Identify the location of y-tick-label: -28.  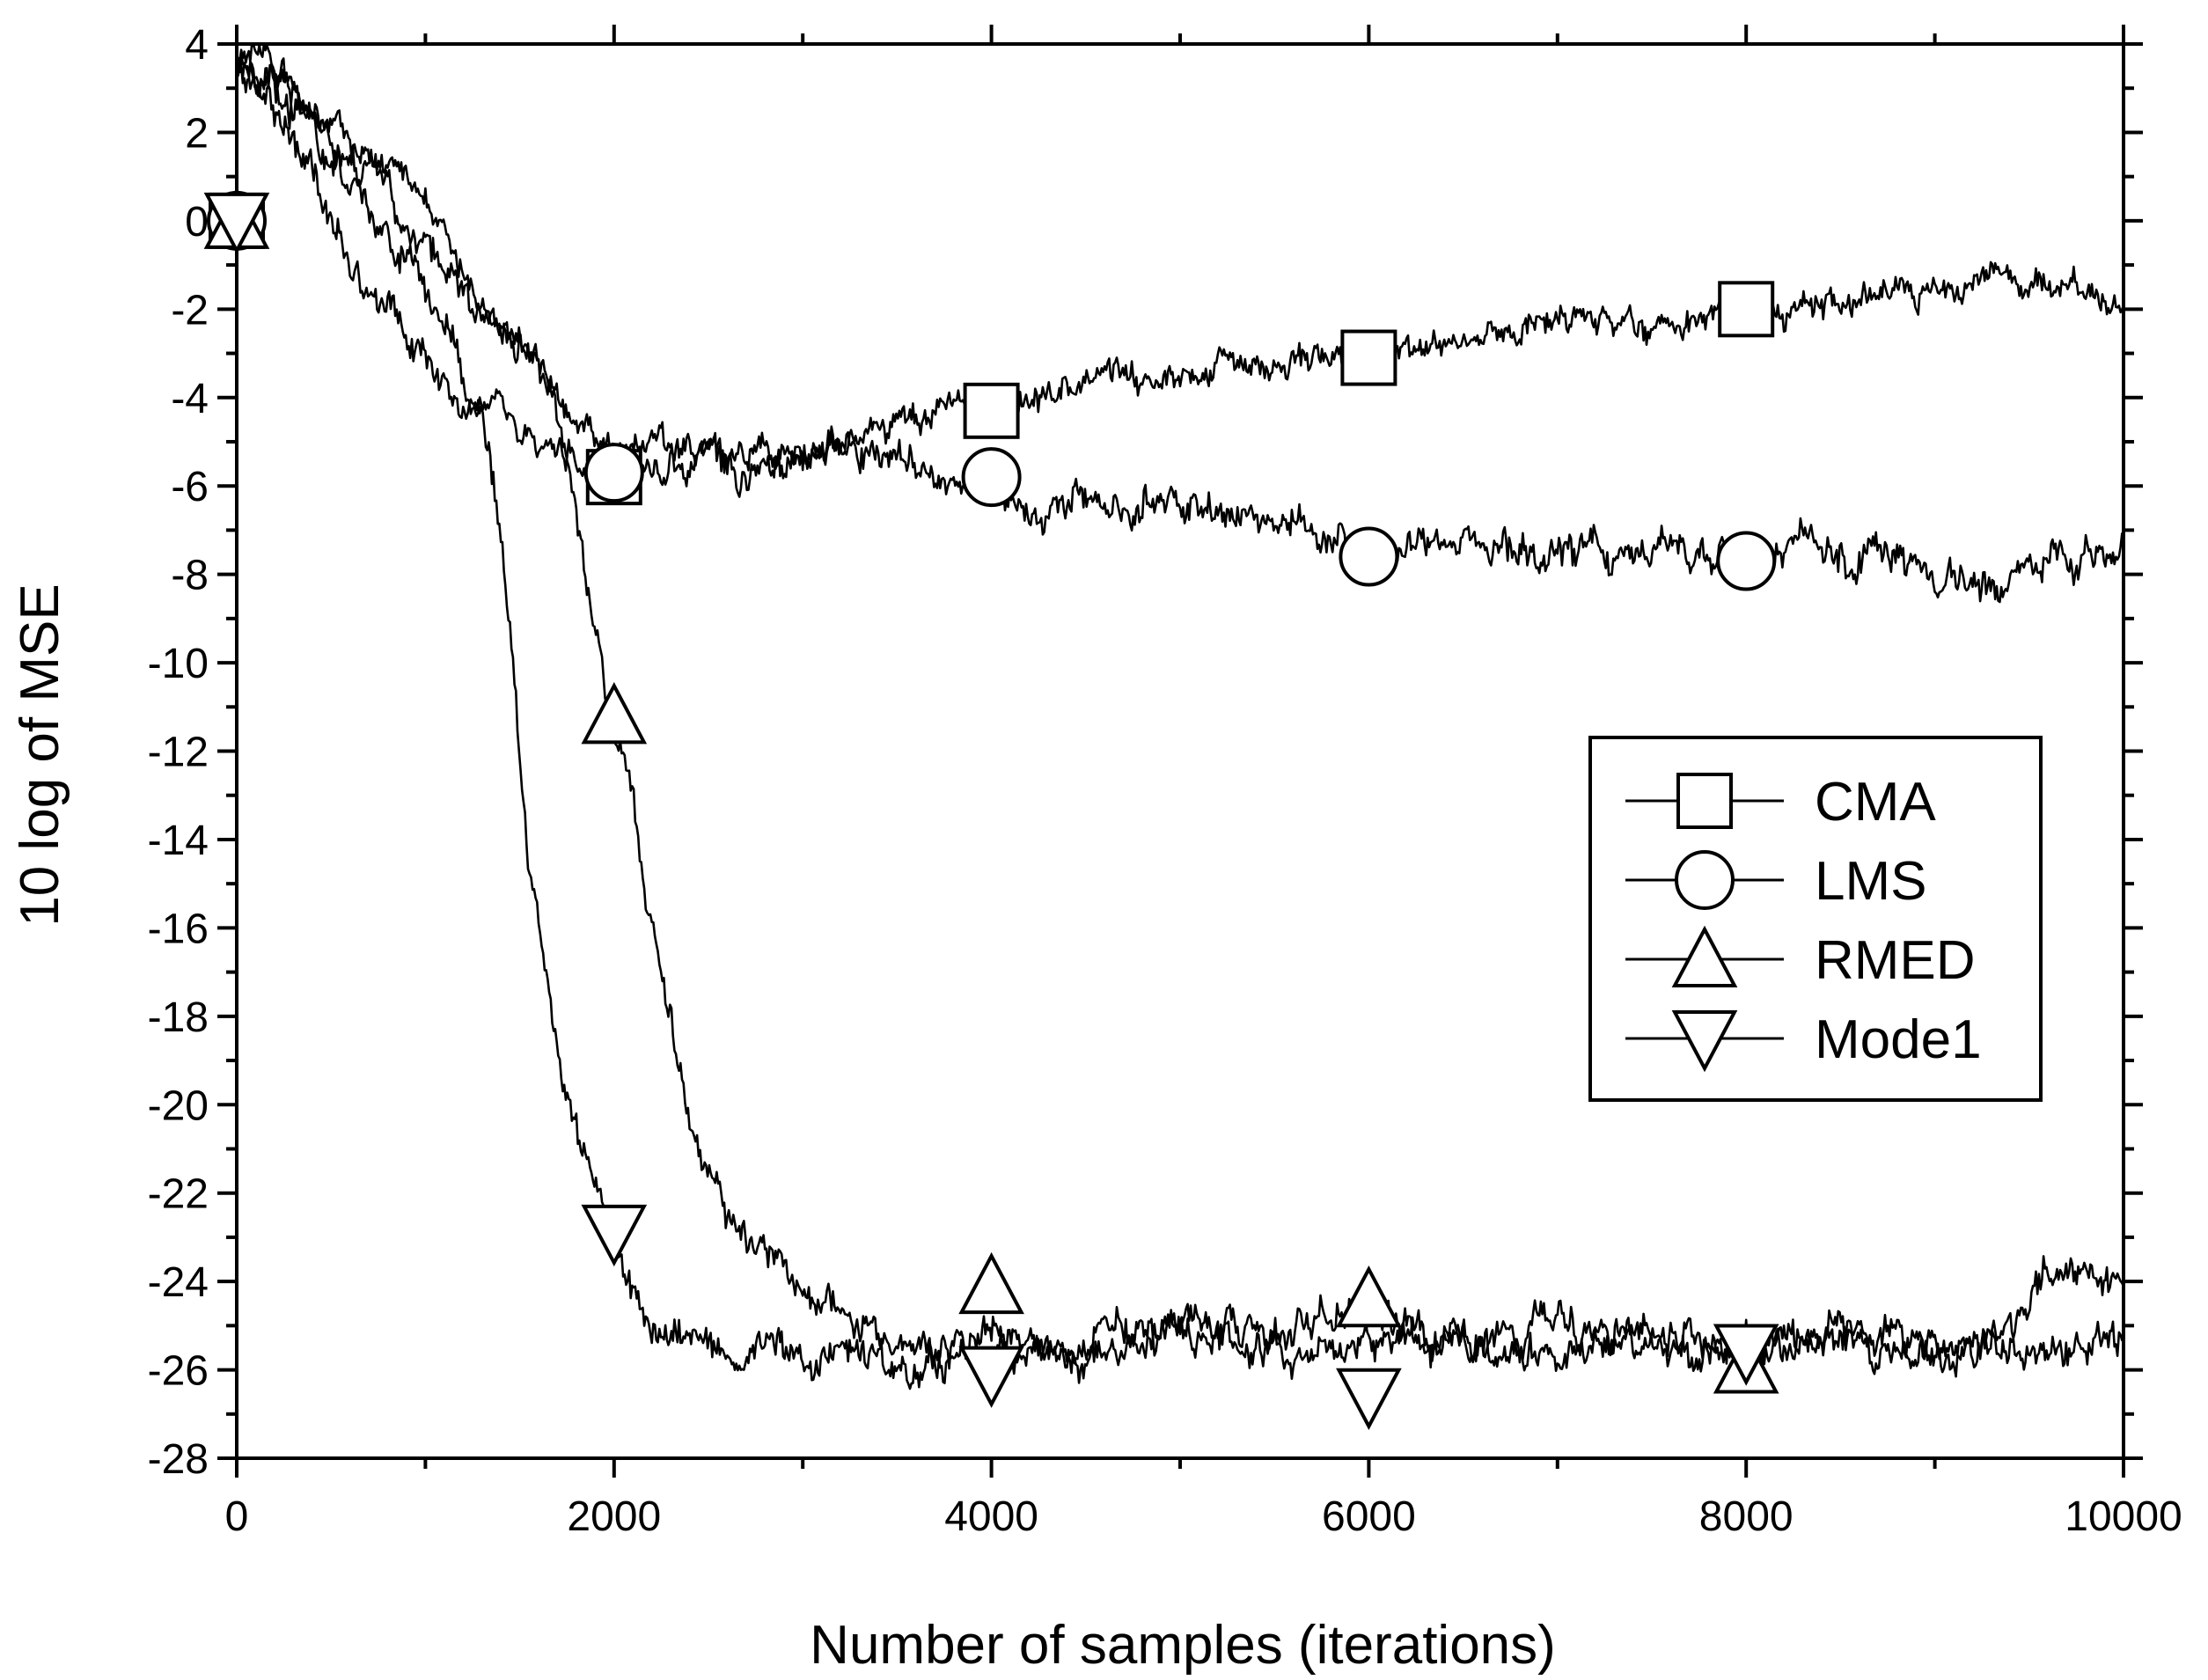
(178, 1459).